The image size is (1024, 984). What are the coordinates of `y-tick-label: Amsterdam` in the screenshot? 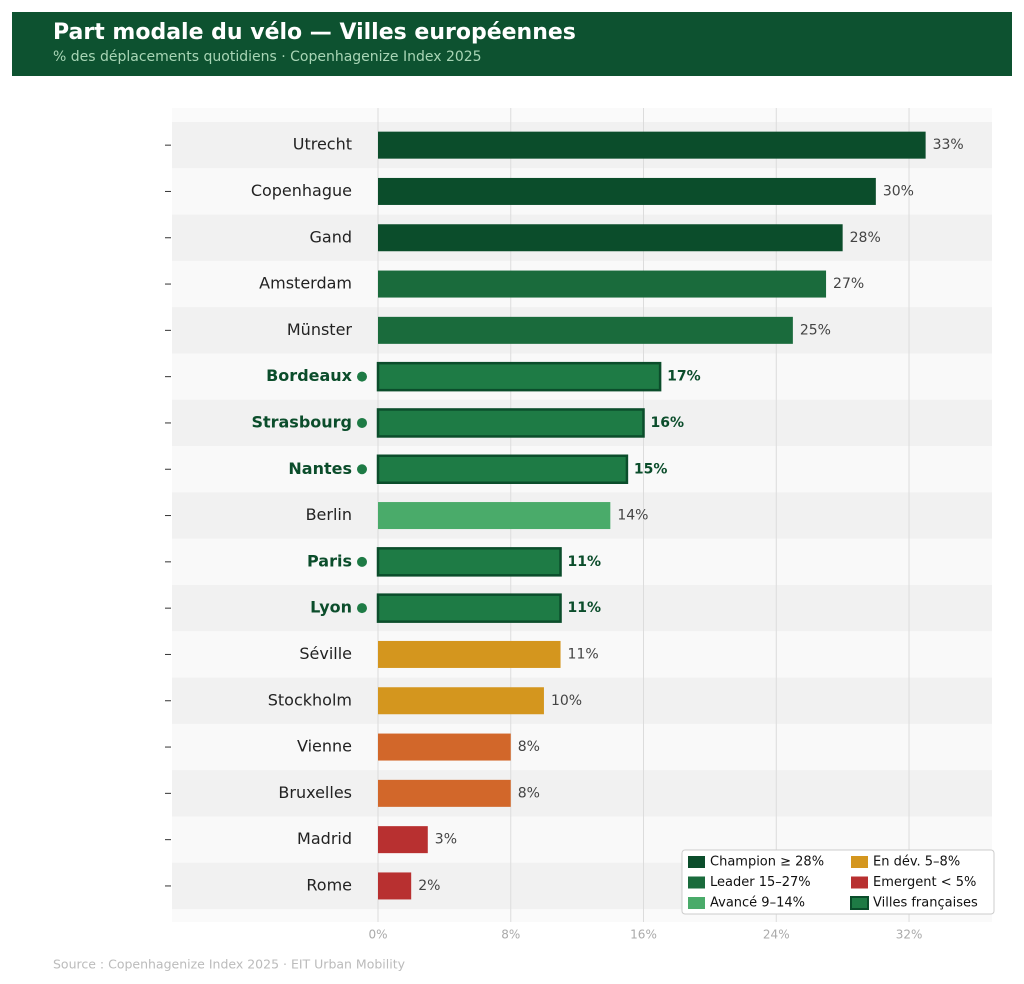 It's located at (305, 283).